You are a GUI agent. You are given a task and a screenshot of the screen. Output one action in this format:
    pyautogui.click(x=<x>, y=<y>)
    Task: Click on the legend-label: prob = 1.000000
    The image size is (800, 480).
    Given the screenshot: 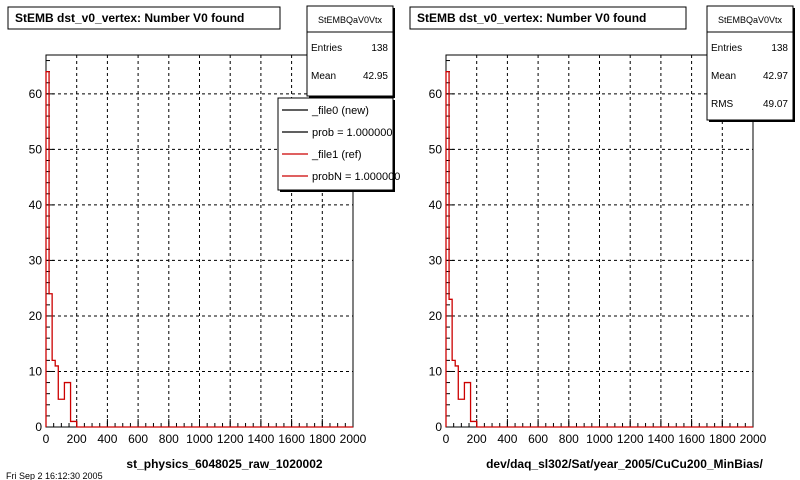 What is the action you would take?
    pyautogui.click(x=352, y=133)
    